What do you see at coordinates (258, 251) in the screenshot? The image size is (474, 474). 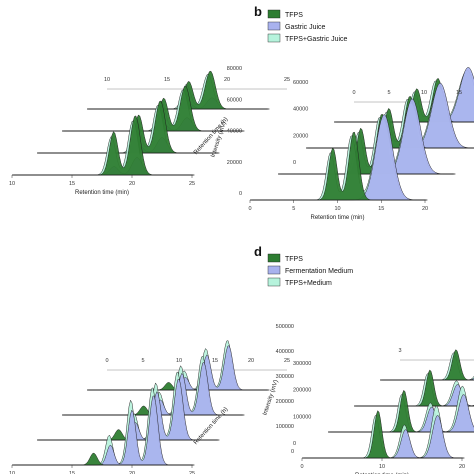 I see `panel-label-d: d` at bounding box center [258, 251].